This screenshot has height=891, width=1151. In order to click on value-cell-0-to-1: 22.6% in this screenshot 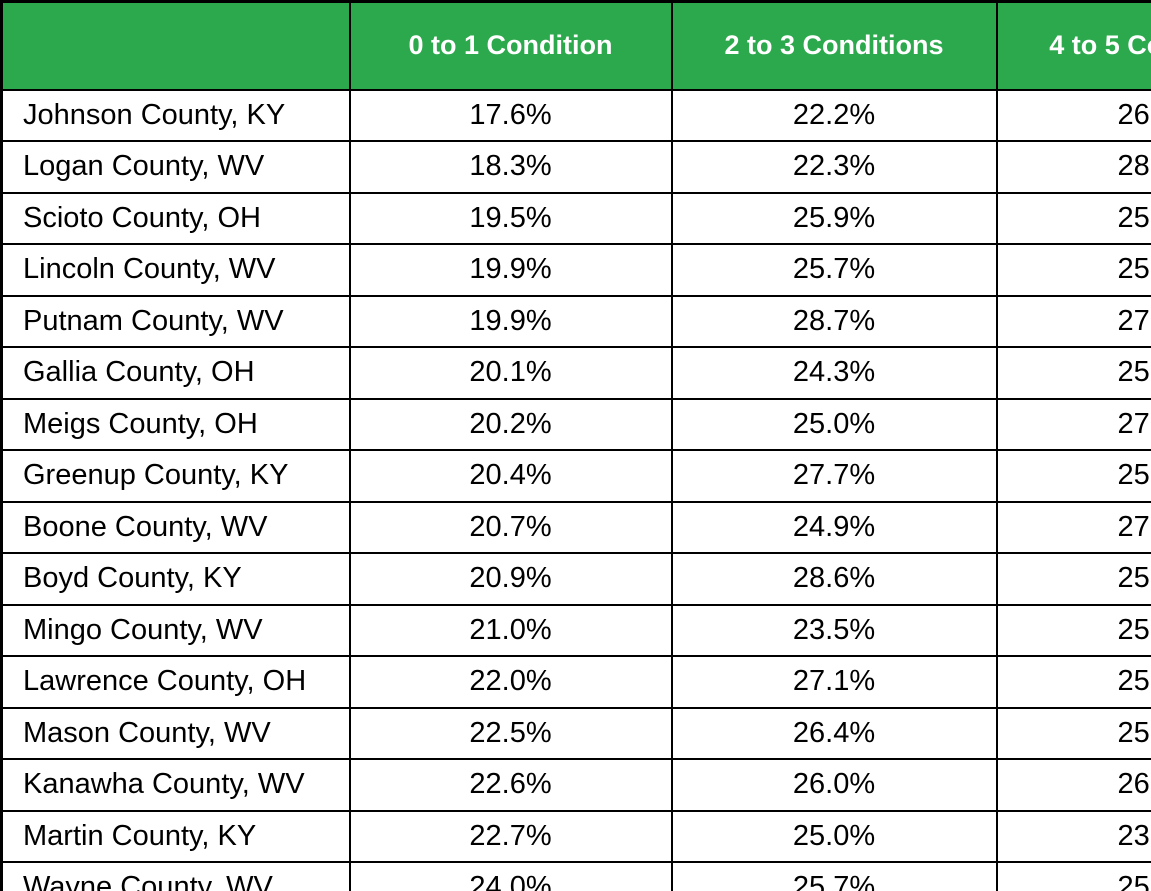, I will do `click(510, 785)`.